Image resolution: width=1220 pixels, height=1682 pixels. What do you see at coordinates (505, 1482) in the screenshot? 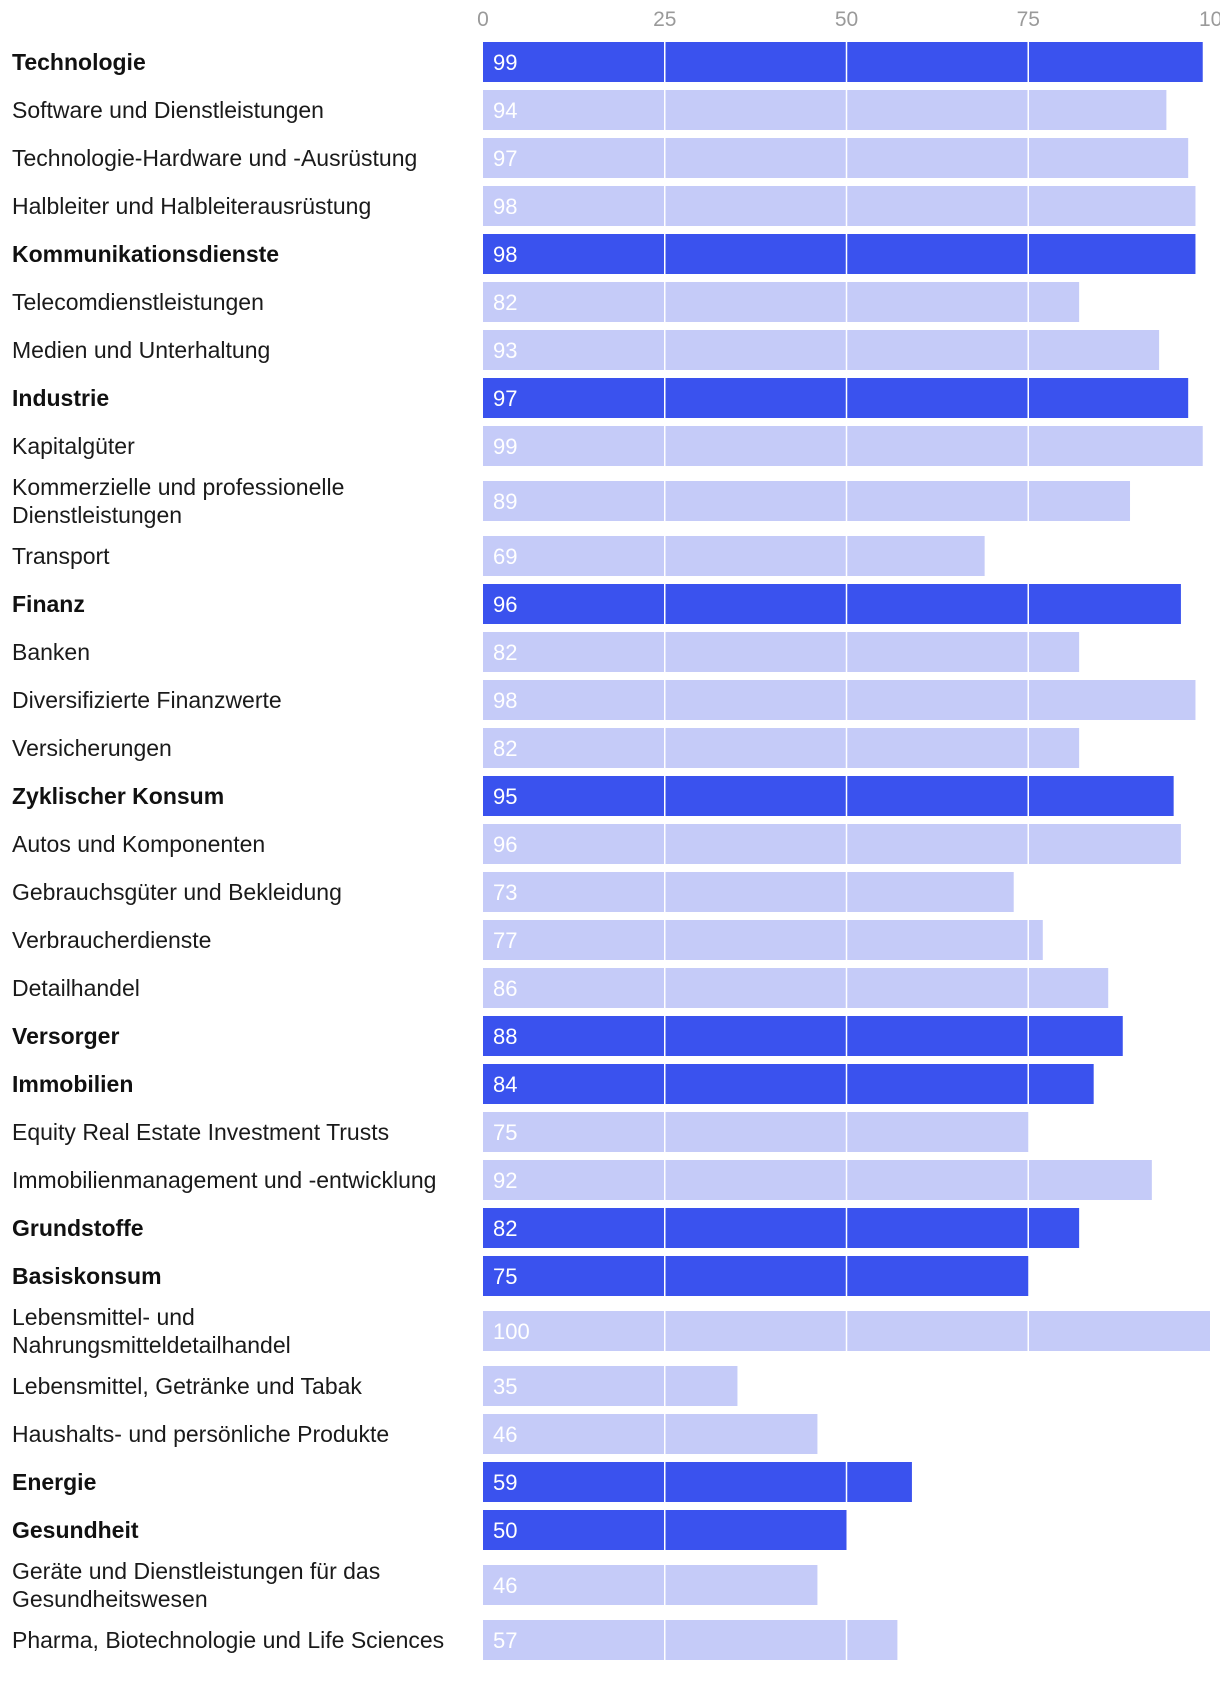
I see `value-label-29: 59` at bounding box center [505, 1482].